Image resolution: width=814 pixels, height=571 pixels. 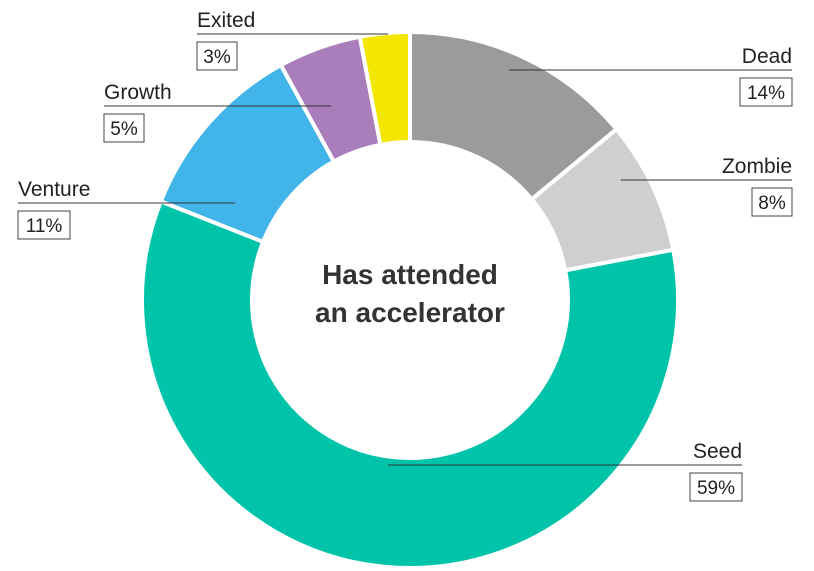 I want to click on pct-label-seed: 59%, so click(x=716, y=488).